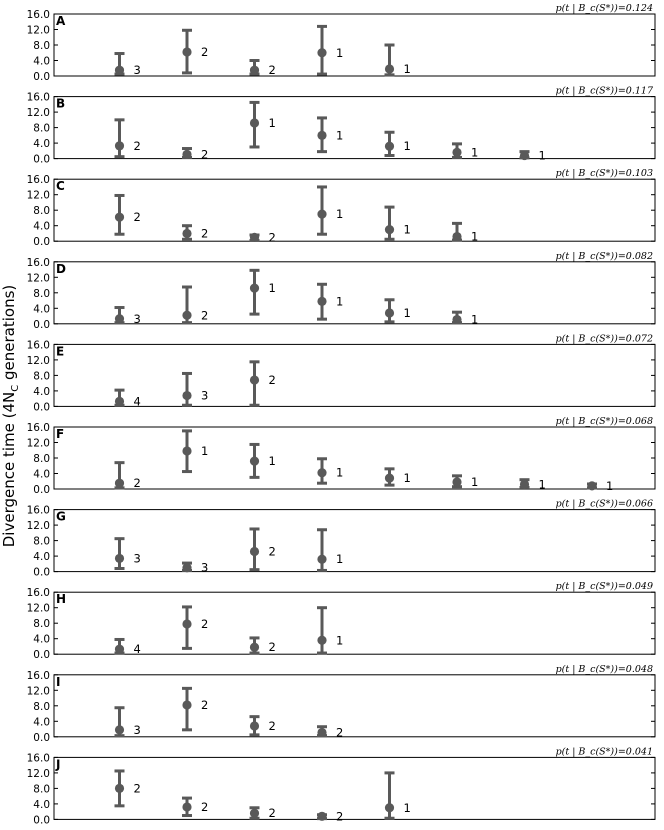 The height and width of the screenshot is (830, 664). What do you see at coordinates (604, 338) in the screenshot?
I see `posterior-label: p(t | B_c(S*))=0.072` at bounding box center [604, 338].